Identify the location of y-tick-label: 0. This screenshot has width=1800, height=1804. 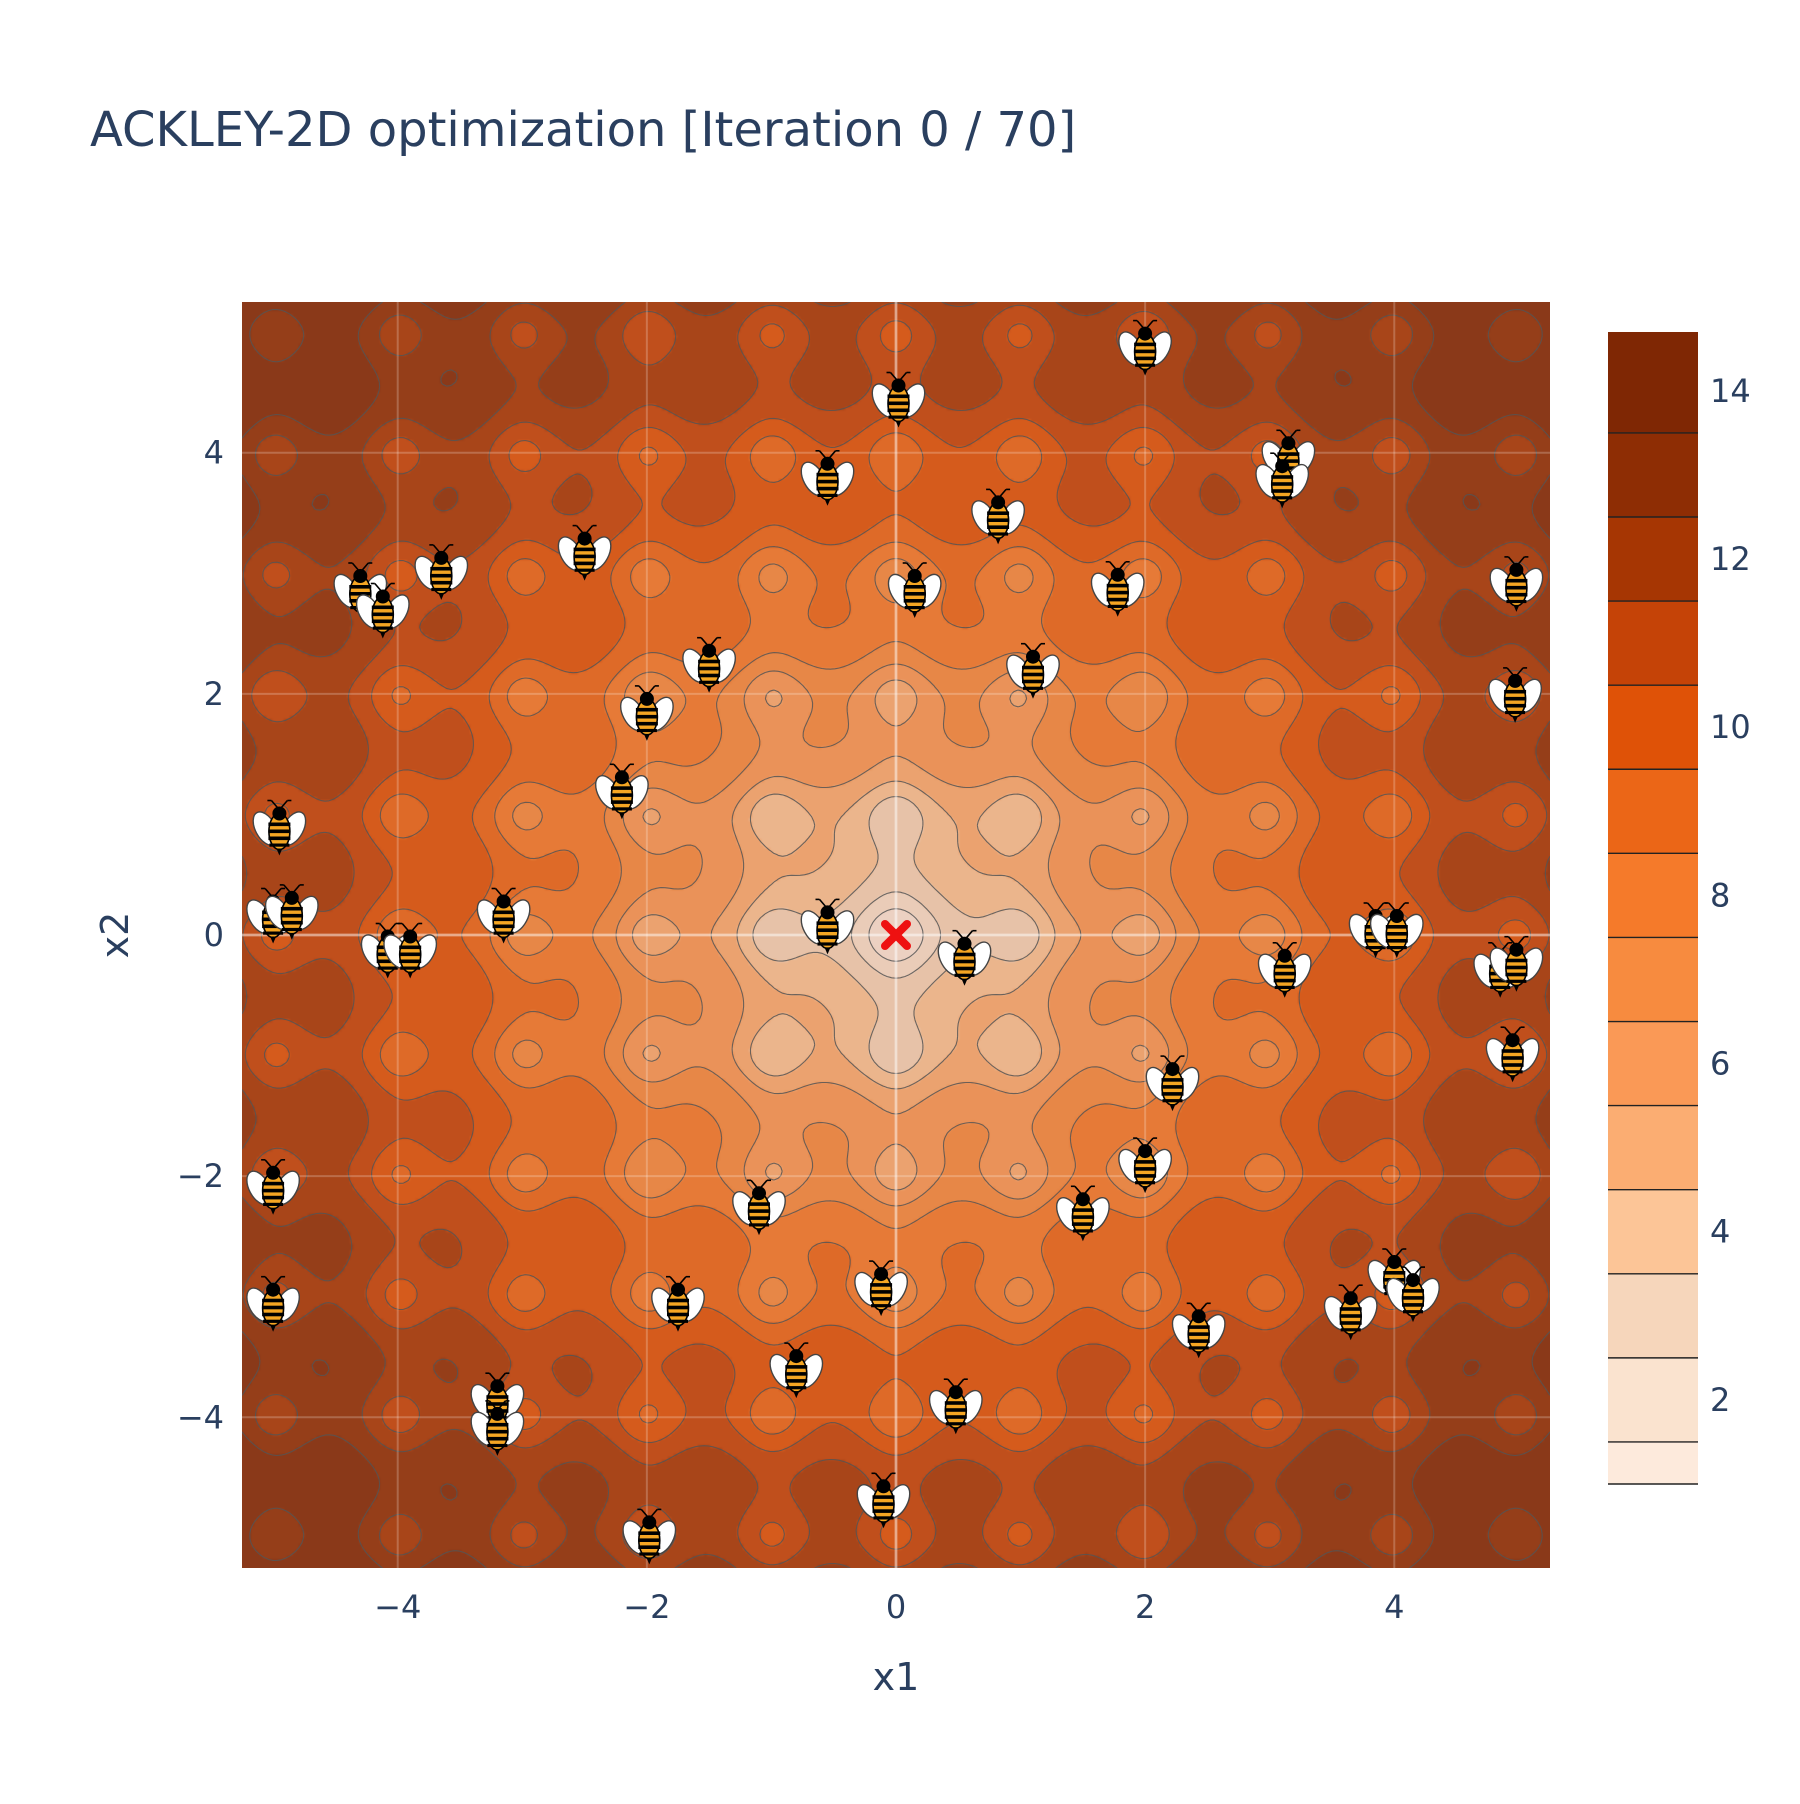
(214, 935).